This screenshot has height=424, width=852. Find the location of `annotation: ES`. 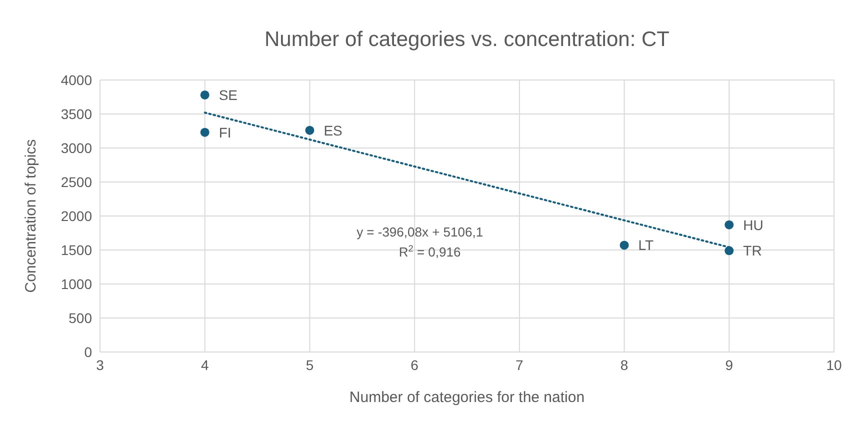

annotation: ES is located at coordinates (333, 130).